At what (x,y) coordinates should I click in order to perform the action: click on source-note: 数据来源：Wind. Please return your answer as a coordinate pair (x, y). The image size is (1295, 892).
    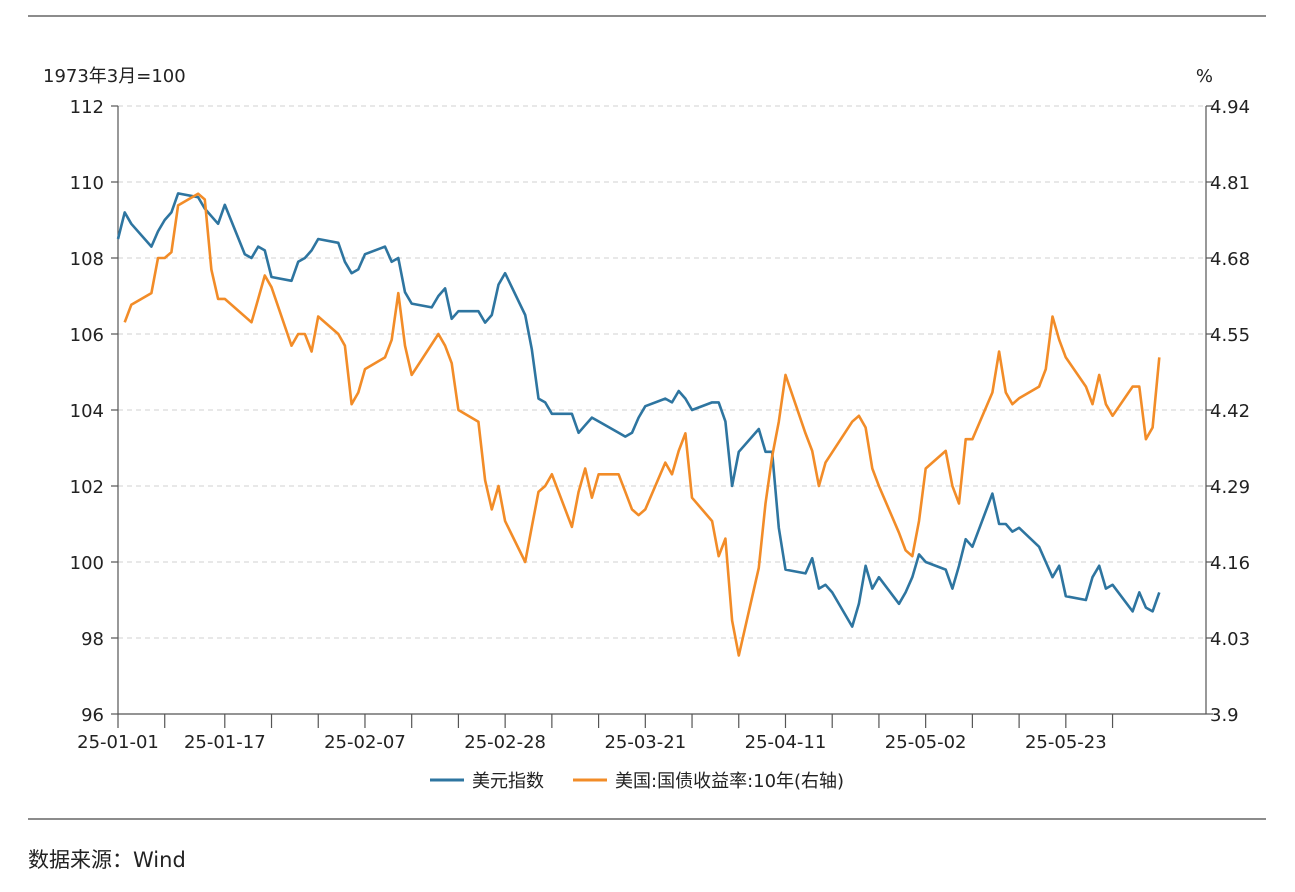
    Looking at the image, I should click on (107, 860).